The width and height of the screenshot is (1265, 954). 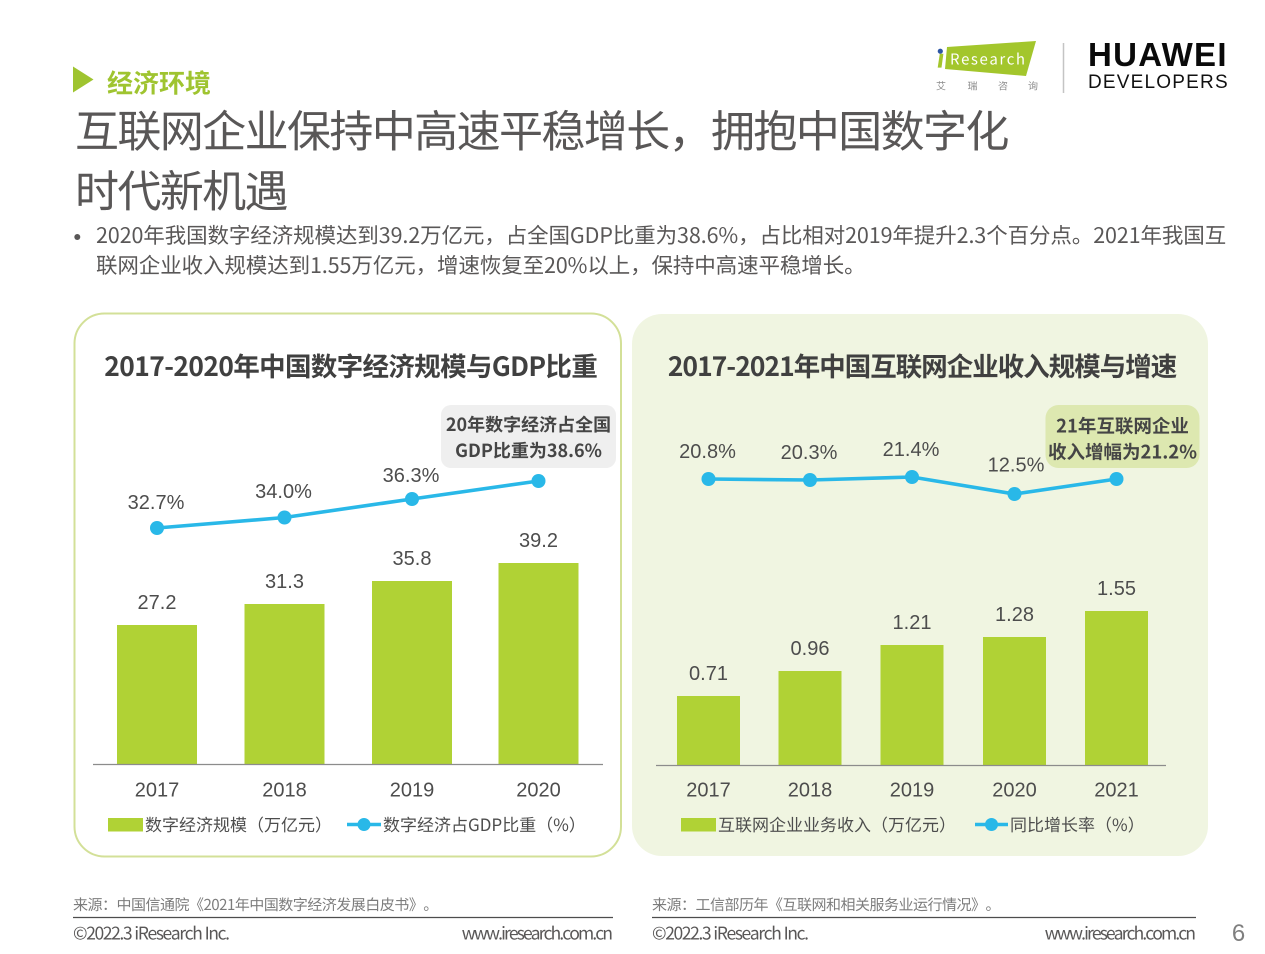 What do you see at coordinates (1158, 82) in the screenshot?
I see `svg-text: DEVELOPERS` at bounding box center [1158, 82].